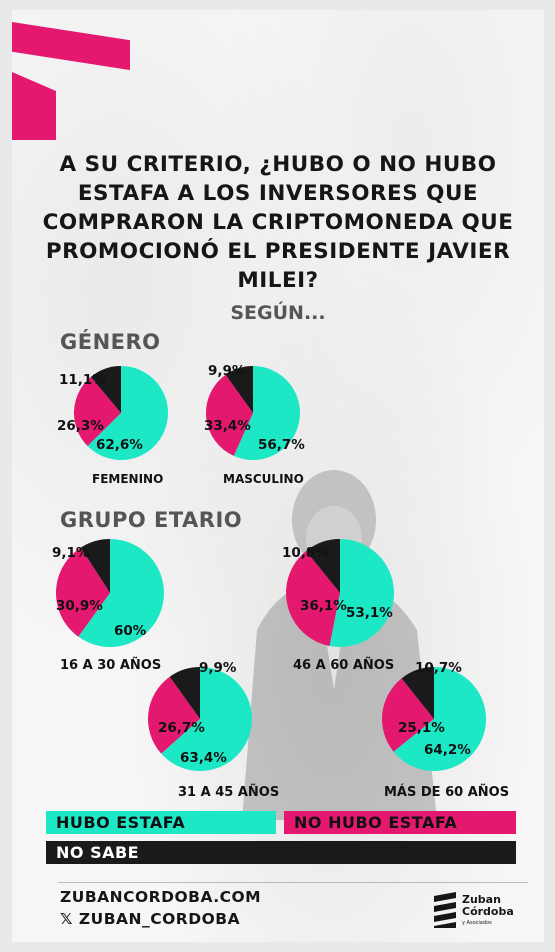 The width and height of the screenshot is (555, 952). I want to click on legend-hubo-label: HUBO ESTAFA, so click(121, 822).